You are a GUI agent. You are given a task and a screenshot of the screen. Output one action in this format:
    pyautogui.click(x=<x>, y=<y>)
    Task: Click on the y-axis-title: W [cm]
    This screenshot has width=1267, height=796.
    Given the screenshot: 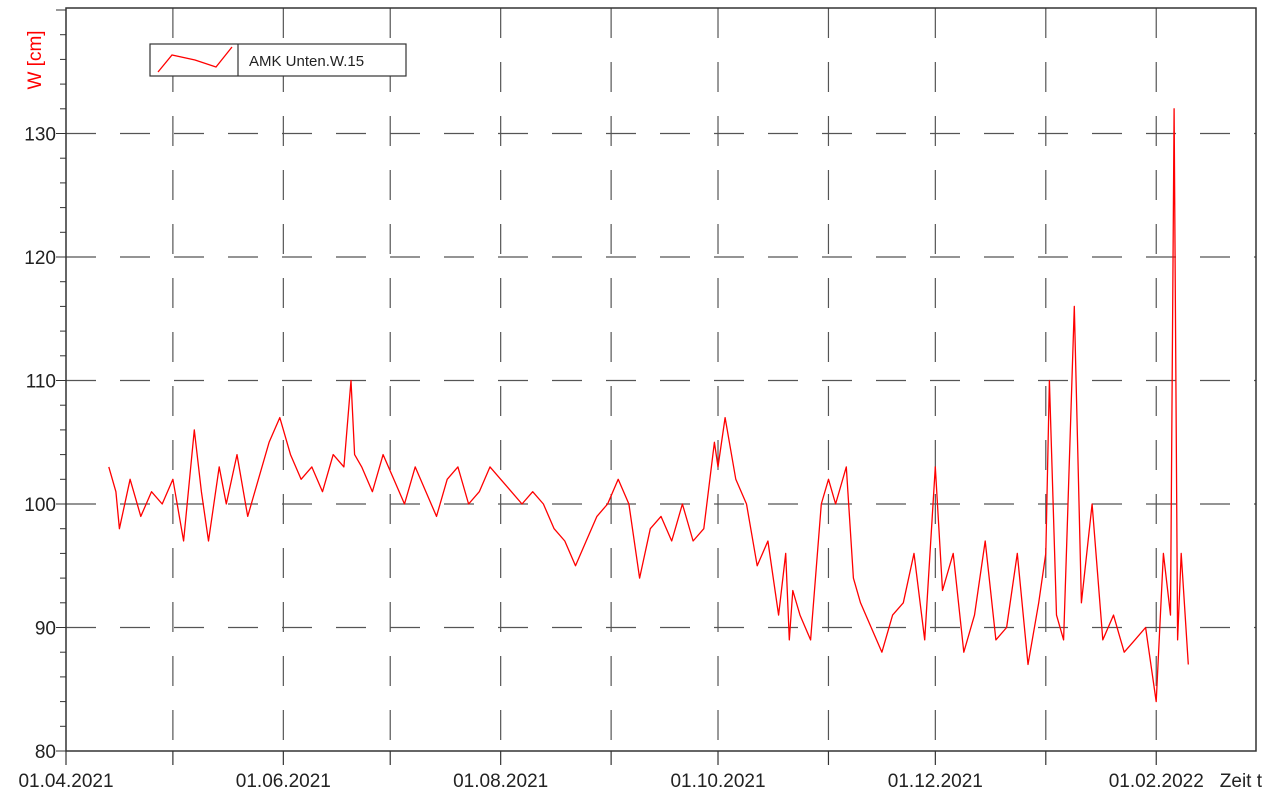 What is the action you would take?
    pyautogui.click(x=35, y=59)
    